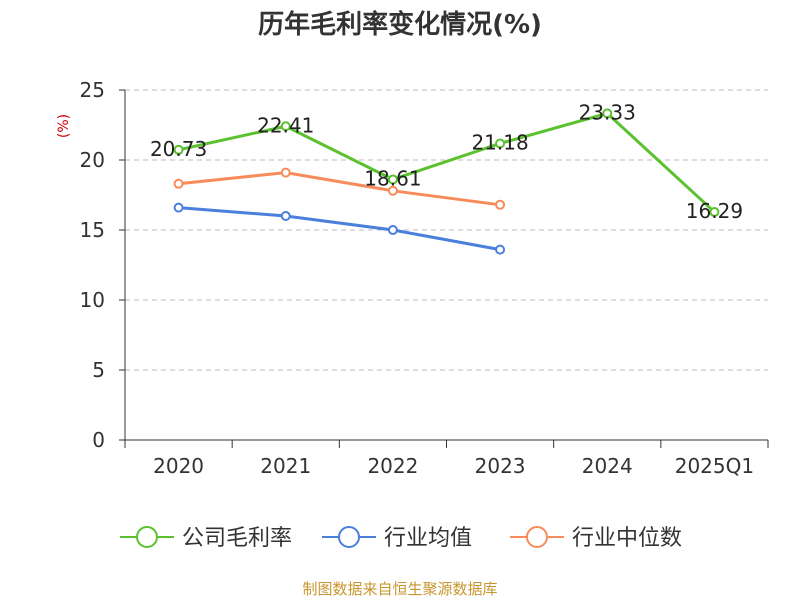 This screenshot has height=600, width=800. I want to click on y-tick-label: 5, so click(98, 370).